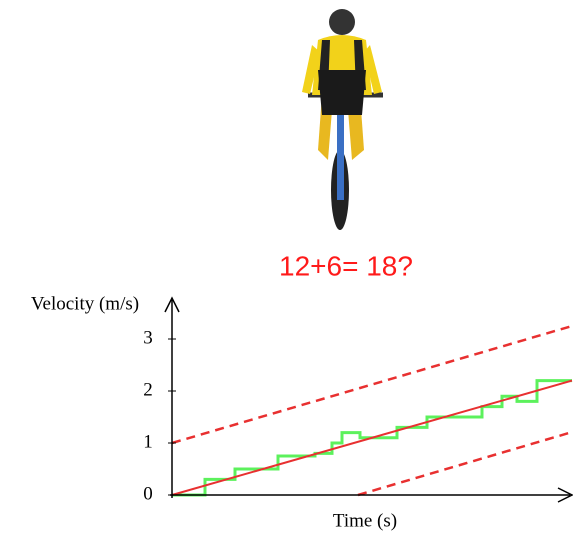 The height and width of the screenshot is (536, 573). I want to click on y-tick-label: 0, so click(148, 493).